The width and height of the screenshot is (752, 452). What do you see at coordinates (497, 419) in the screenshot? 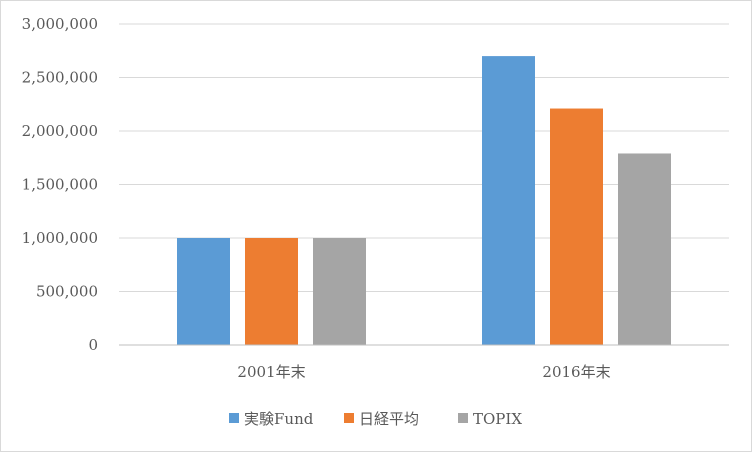
I see `legend-label: TOPIX` at bounding box center [497, 419].